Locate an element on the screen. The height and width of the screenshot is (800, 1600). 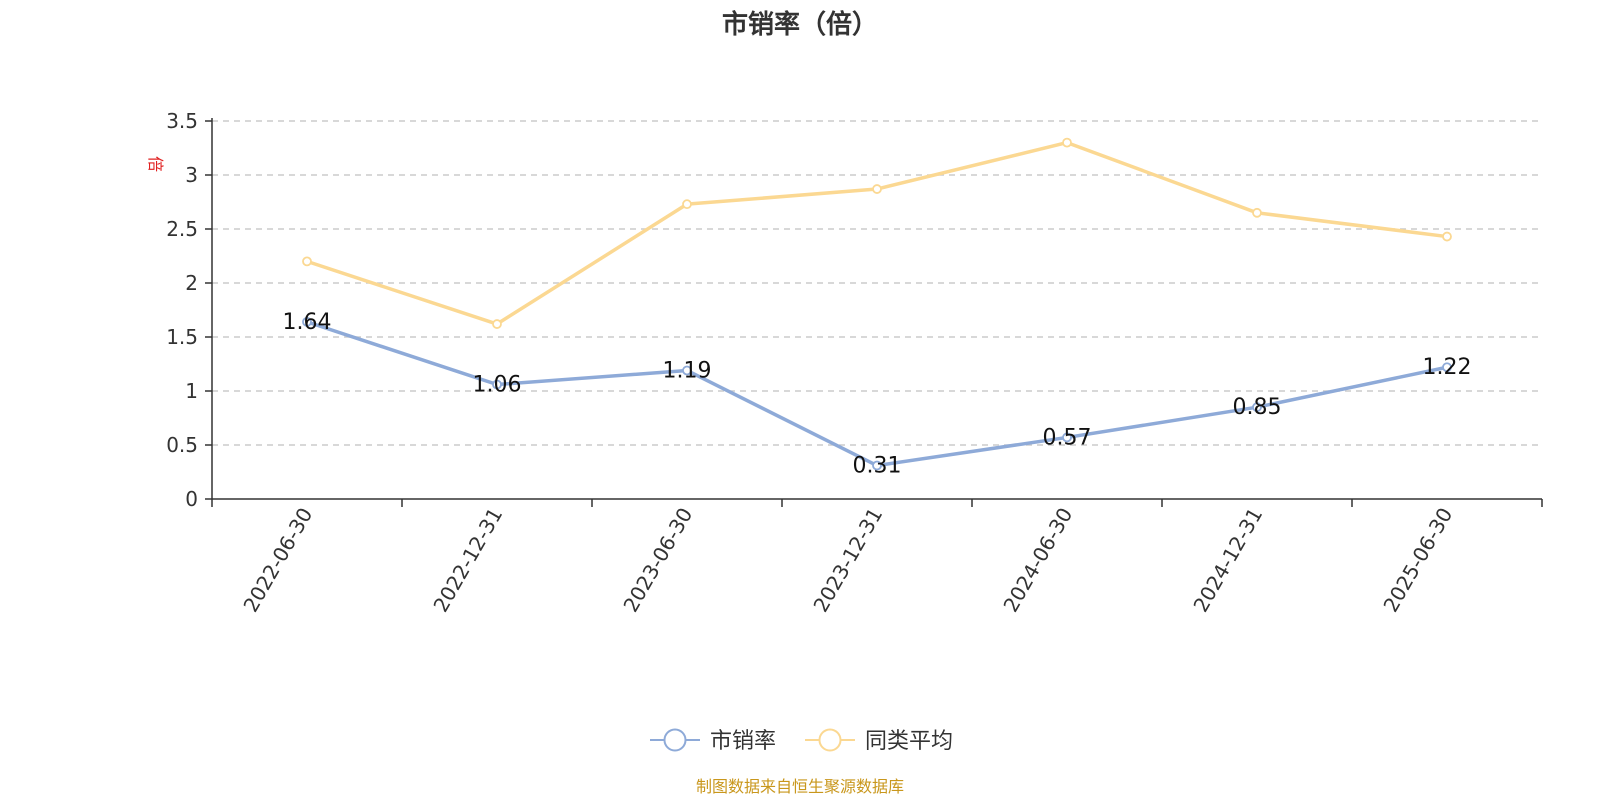
legend: 市销率 同类平均 is located at coordinates (801, 741).